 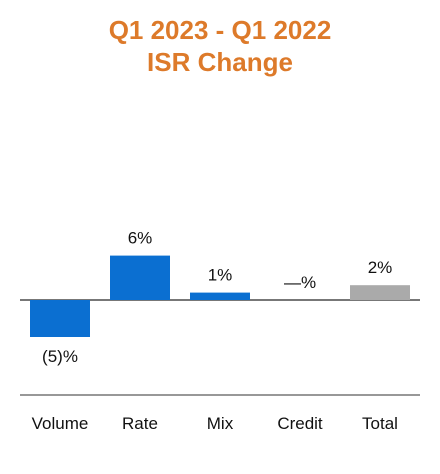 What do you see at coordinates (140, 238) in the screenshot?
I see `data-label-rate: 6%` at bounding box center [140, 238].